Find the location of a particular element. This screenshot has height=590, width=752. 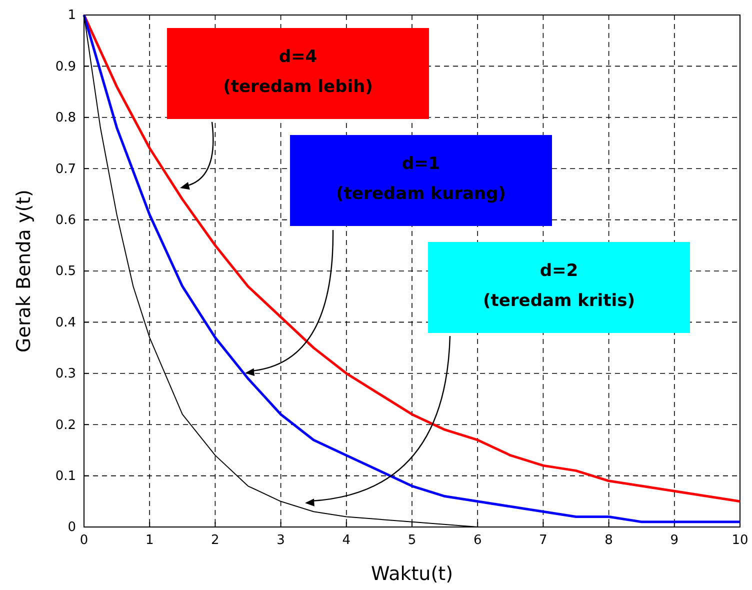

y-tick-label: 1 is located at coordinates (72, 16).